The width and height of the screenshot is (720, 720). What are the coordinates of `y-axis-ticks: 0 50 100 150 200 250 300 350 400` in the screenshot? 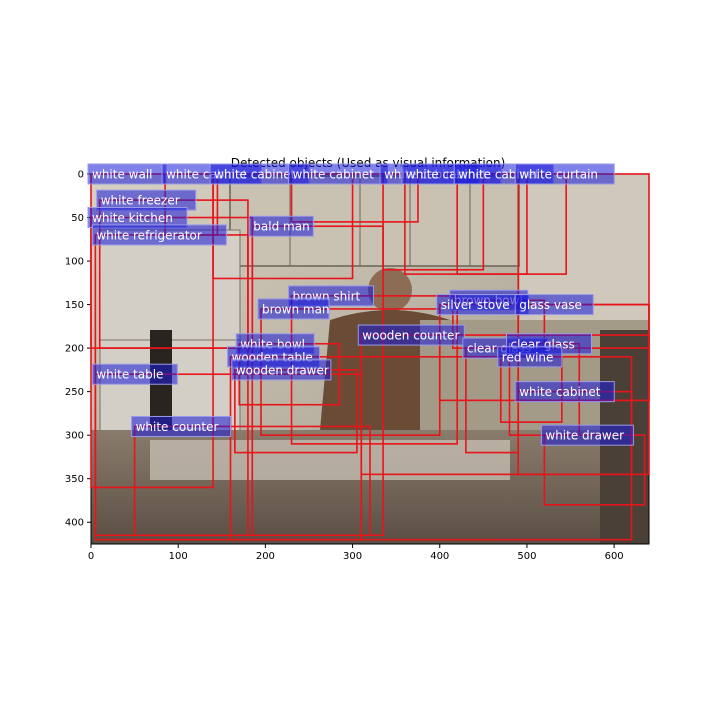 It's located at (78, 349).